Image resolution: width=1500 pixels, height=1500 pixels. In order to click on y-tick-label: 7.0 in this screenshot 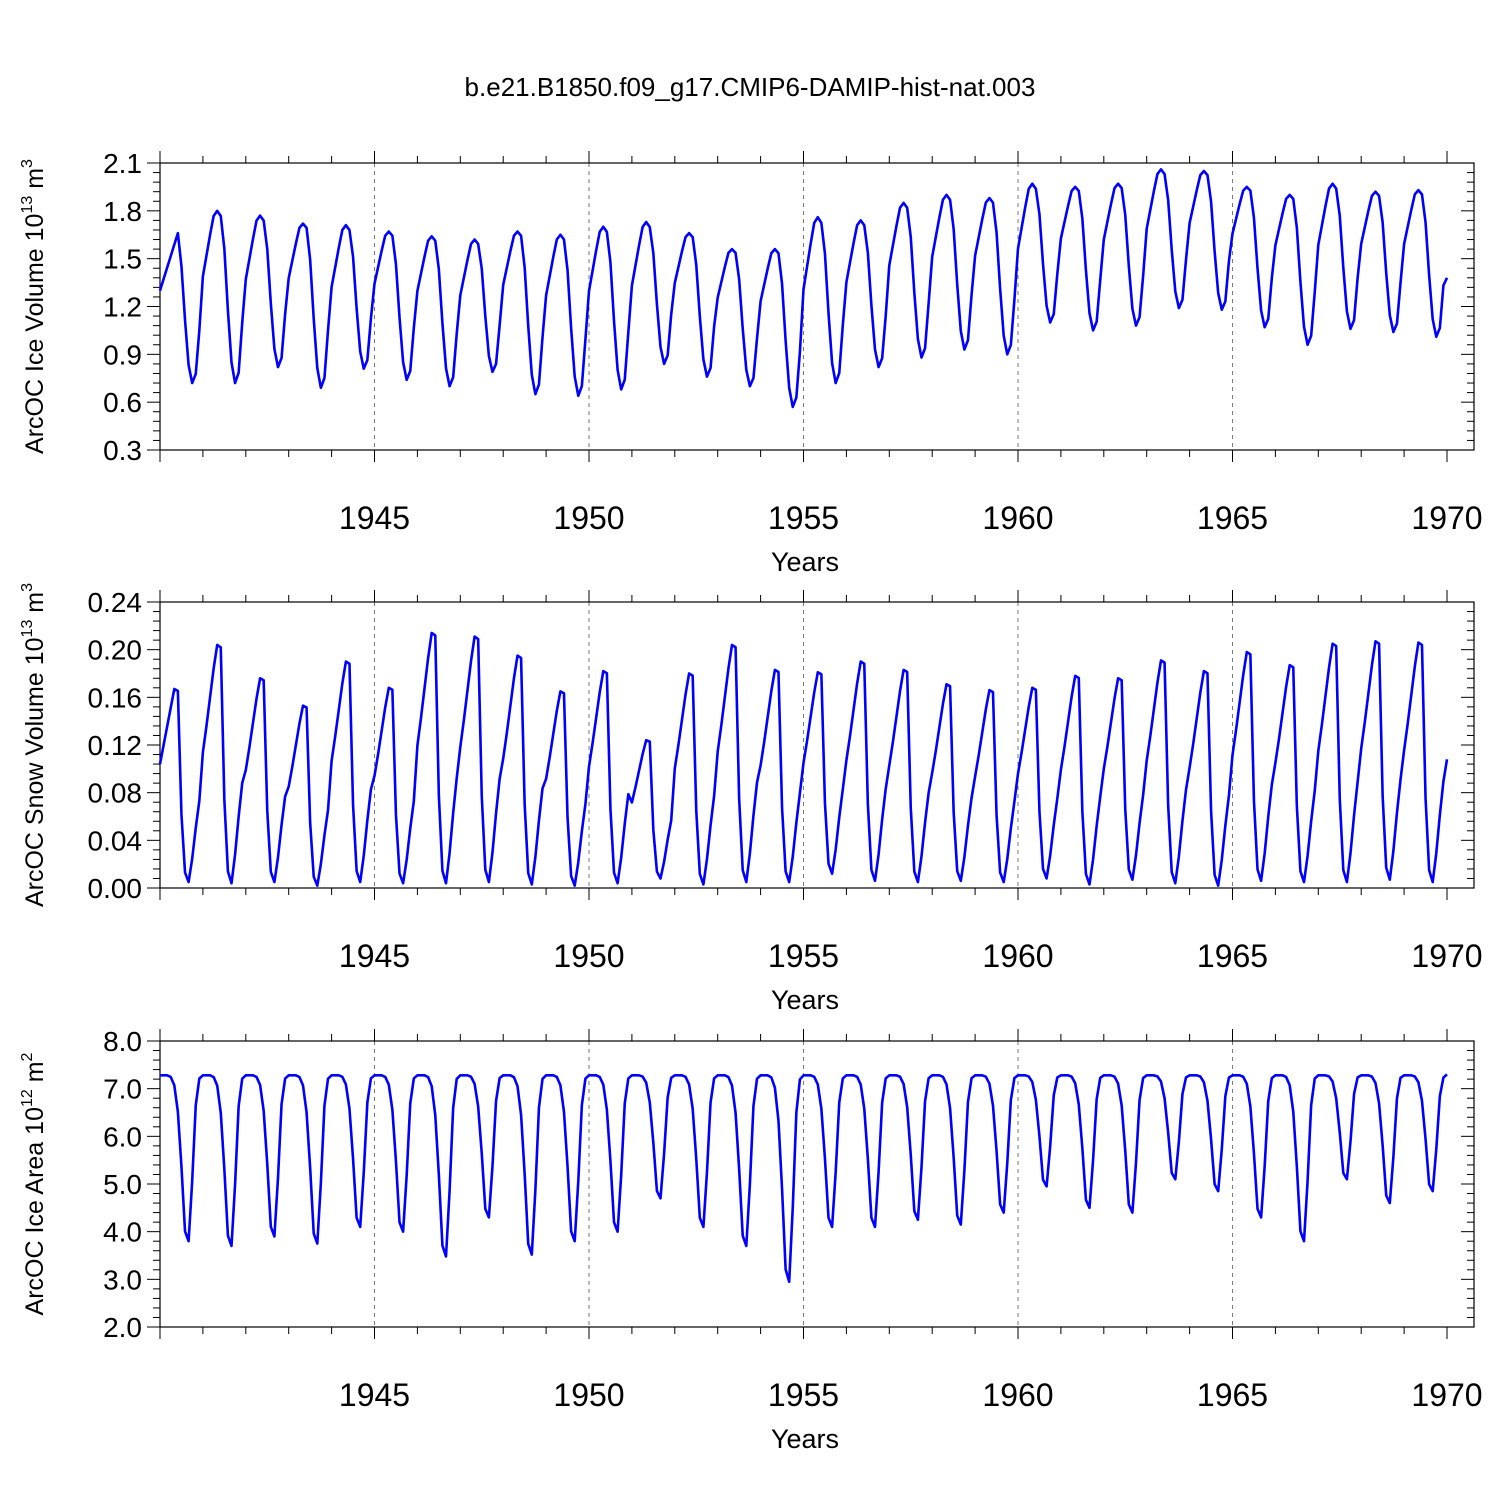, I will do `click(122, 1089)`.